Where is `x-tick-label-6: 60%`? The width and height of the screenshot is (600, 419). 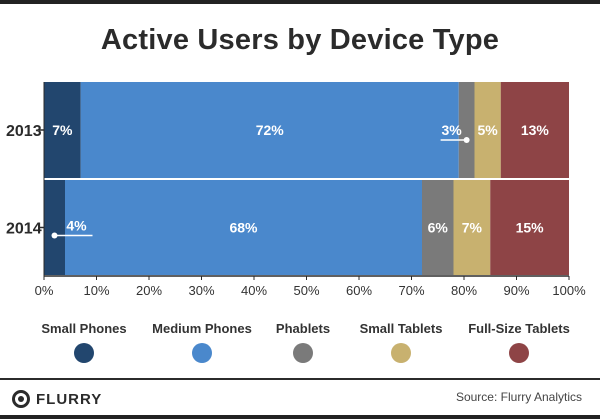
x-tick-label-6: 60% is located at coordinates (359, 290).